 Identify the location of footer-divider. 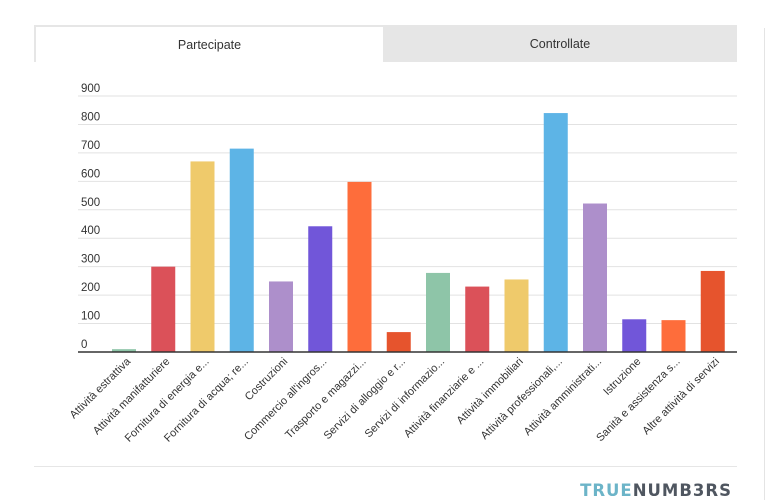
(385, 466).